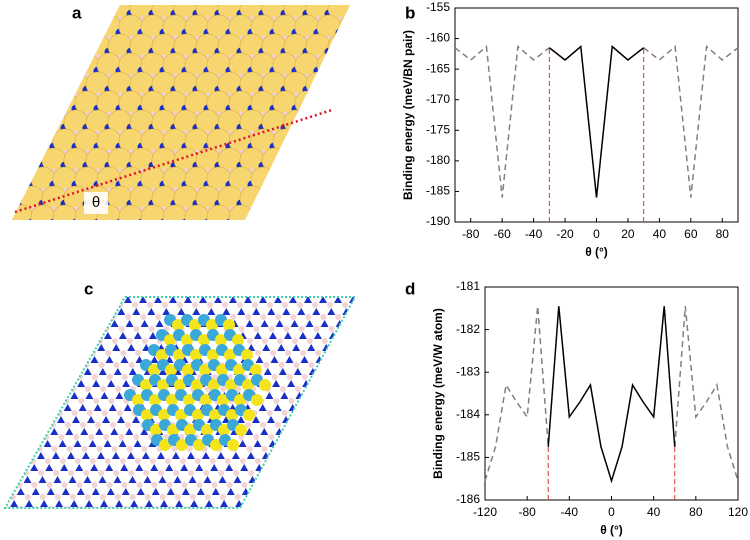 The width and height of the screenshot is (750, 540). Describe the element at coordinates (738, 512) in the screenshot. I see `x-tick-label: 120` at that location.